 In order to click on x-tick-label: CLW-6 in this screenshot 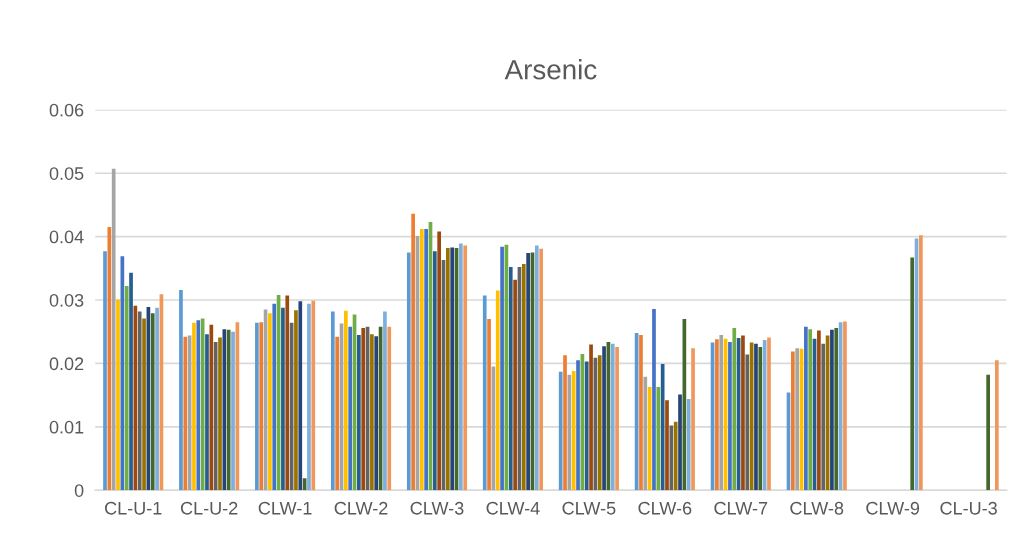, I will do `click(665, 508)`.